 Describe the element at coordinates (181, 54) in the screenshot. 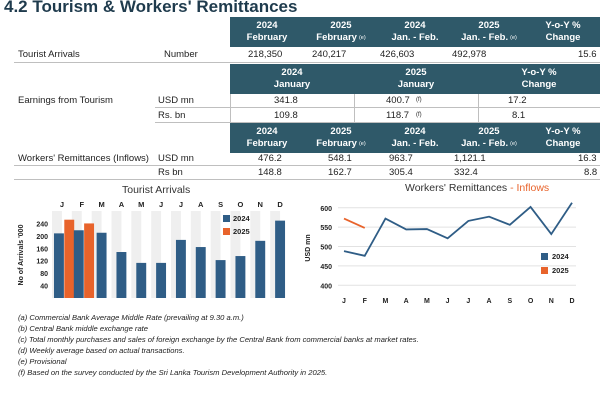

I see `row-unit: Number` at that location.